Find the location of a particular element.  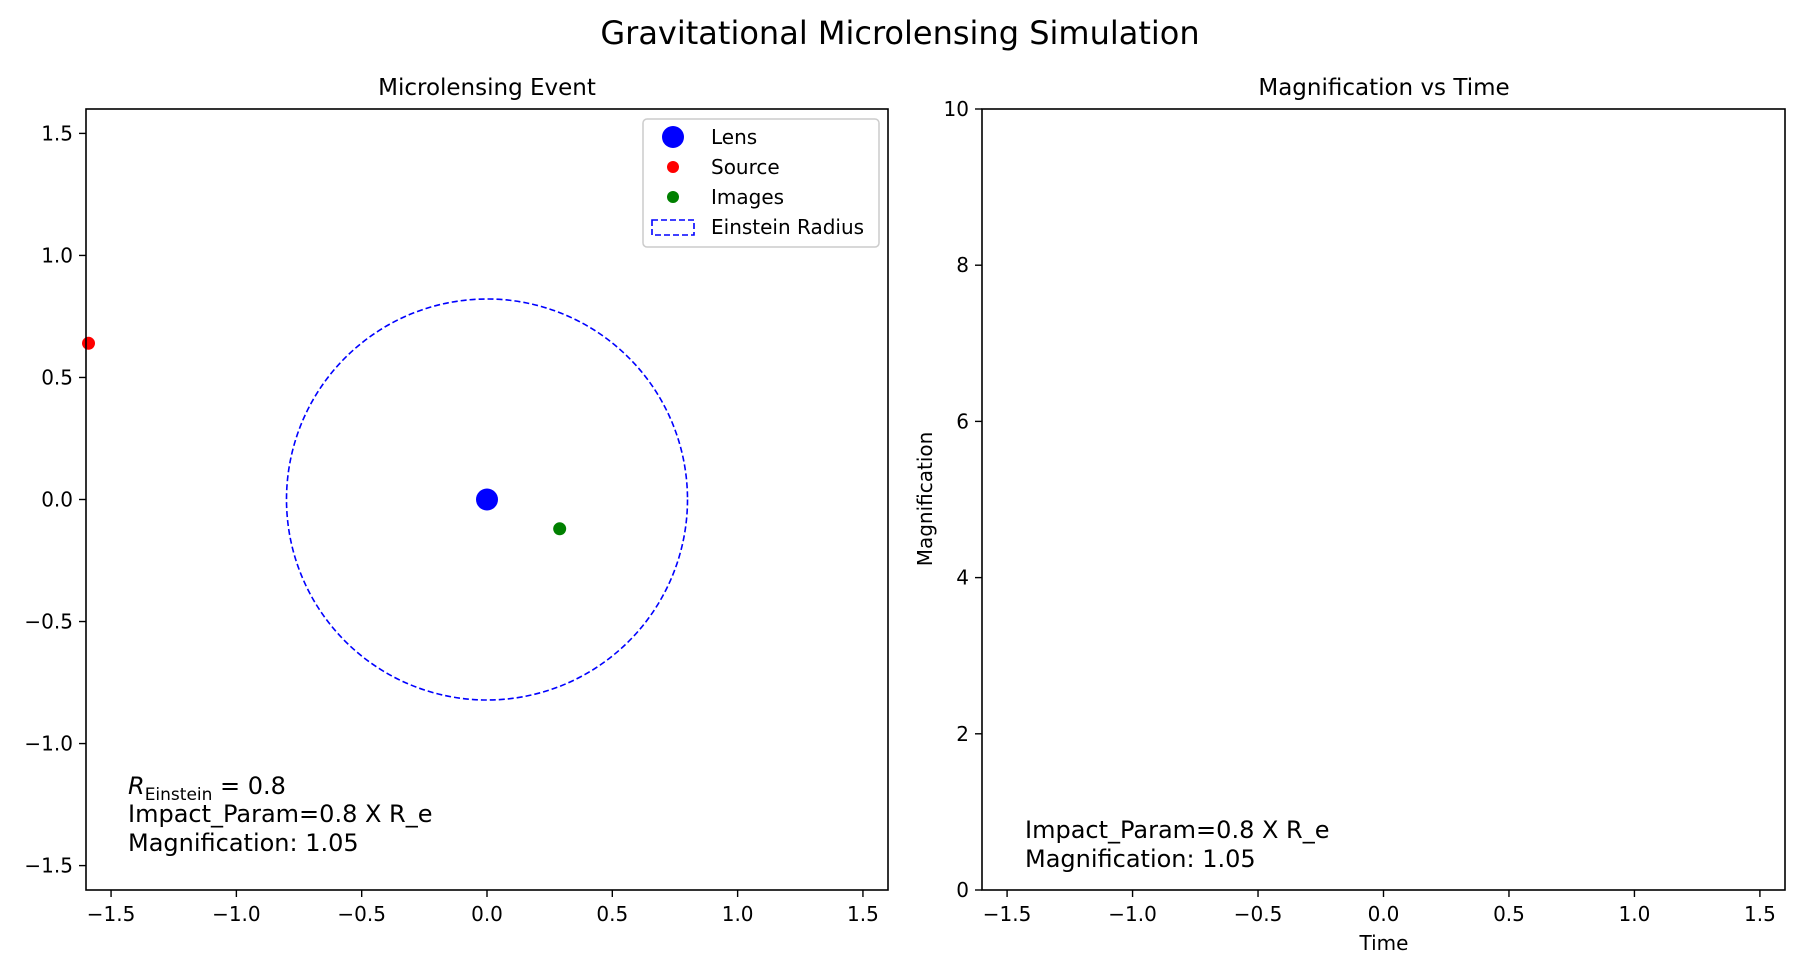

legend-images-label: Images is located at coordinates (747, 197).